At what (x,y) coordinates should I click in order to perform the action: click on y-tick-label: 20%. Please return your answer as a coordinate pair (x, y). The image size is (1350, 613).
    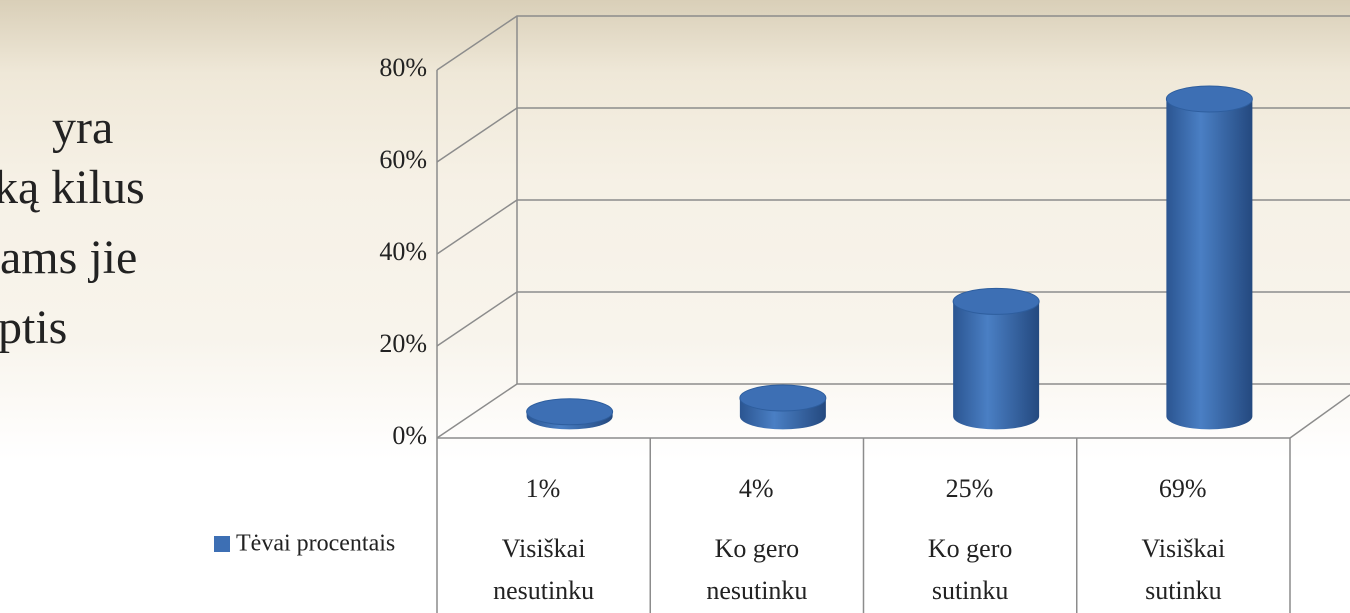
    Looking at the image, I should click on (403, 343).